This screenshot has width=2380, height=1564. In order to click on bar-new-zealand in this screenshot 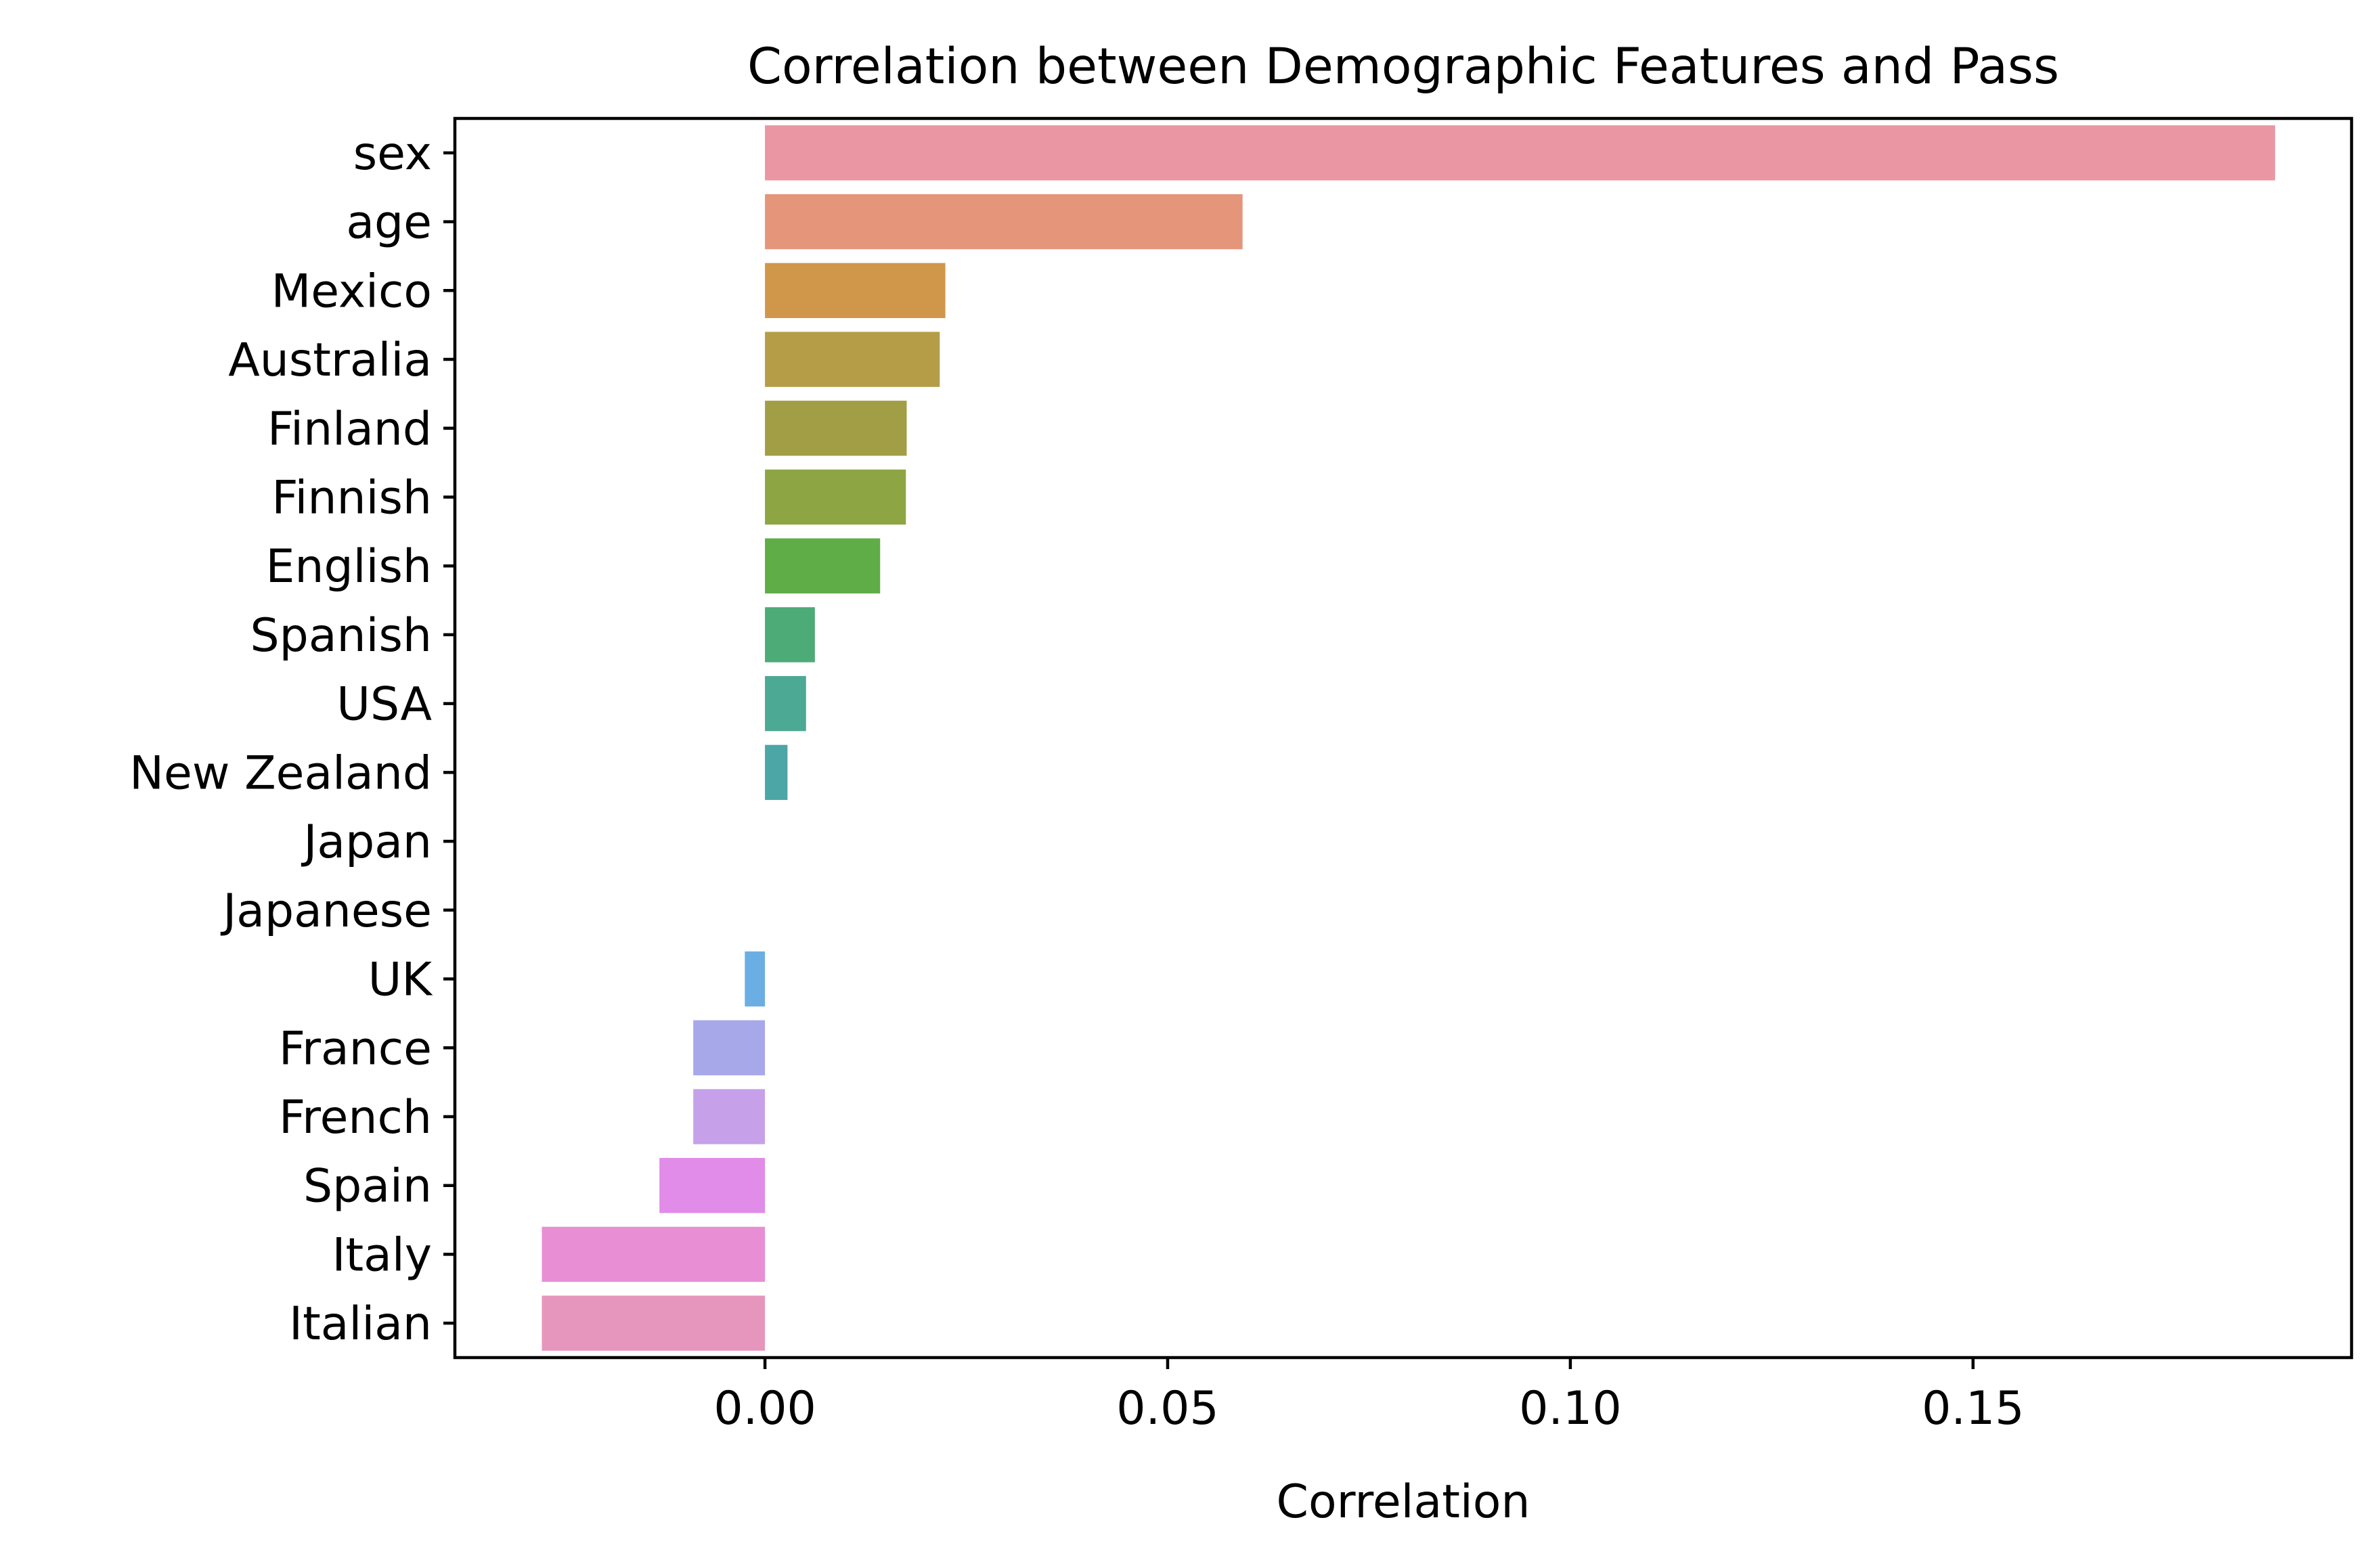, I will do `click(777, 772)`.